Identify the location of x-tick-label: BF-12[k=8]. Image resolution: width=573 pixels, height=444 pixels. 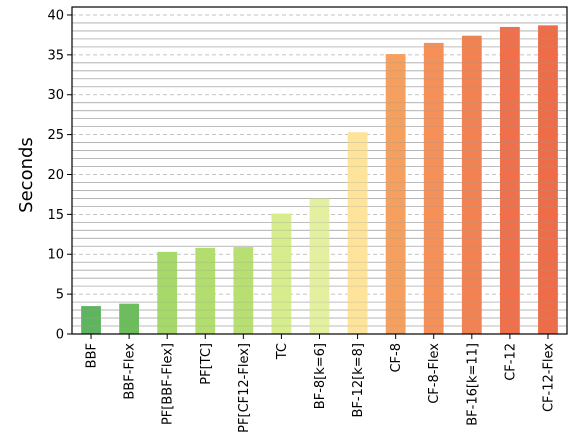
(358, 380).